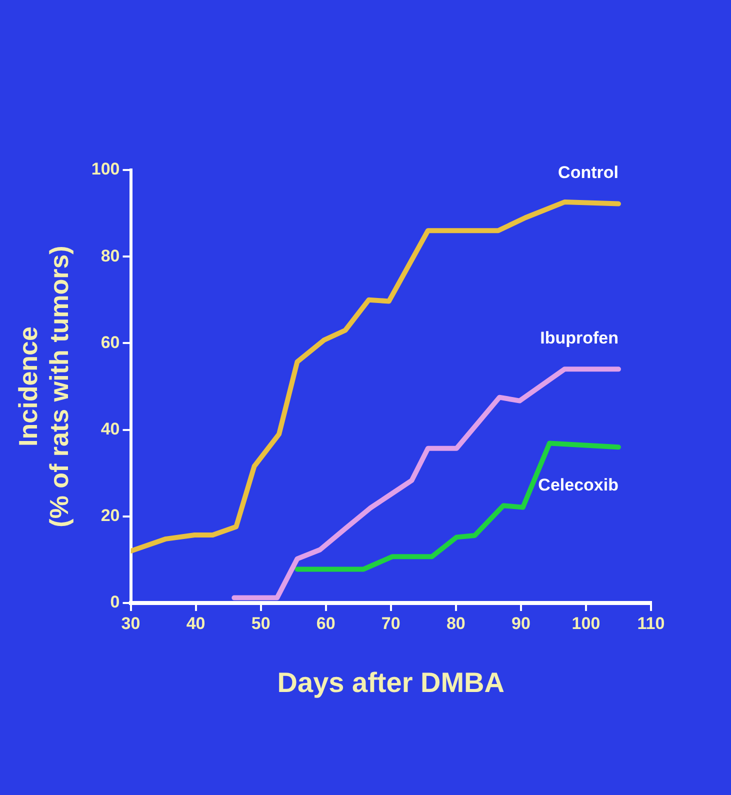 This screenshot has height=795, width=731. Describe the element at coordinates (586, 623) in the screenshot. I see `x-tick-label: 100` at that location.